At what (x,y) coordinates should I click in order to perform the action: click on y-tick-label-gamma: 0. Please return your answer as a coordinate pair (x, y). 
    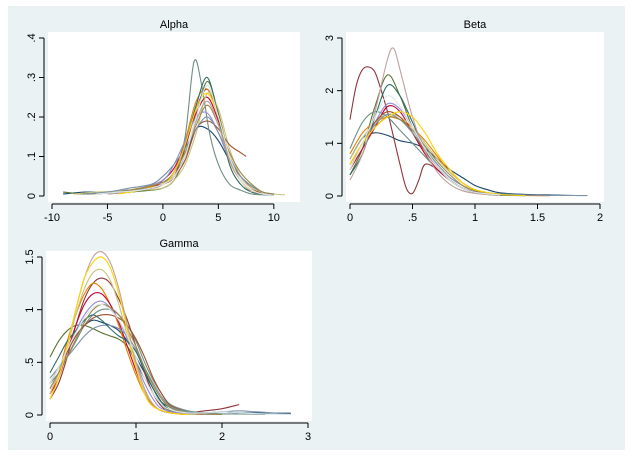
    Looking at the image, I should click on (30, 415).